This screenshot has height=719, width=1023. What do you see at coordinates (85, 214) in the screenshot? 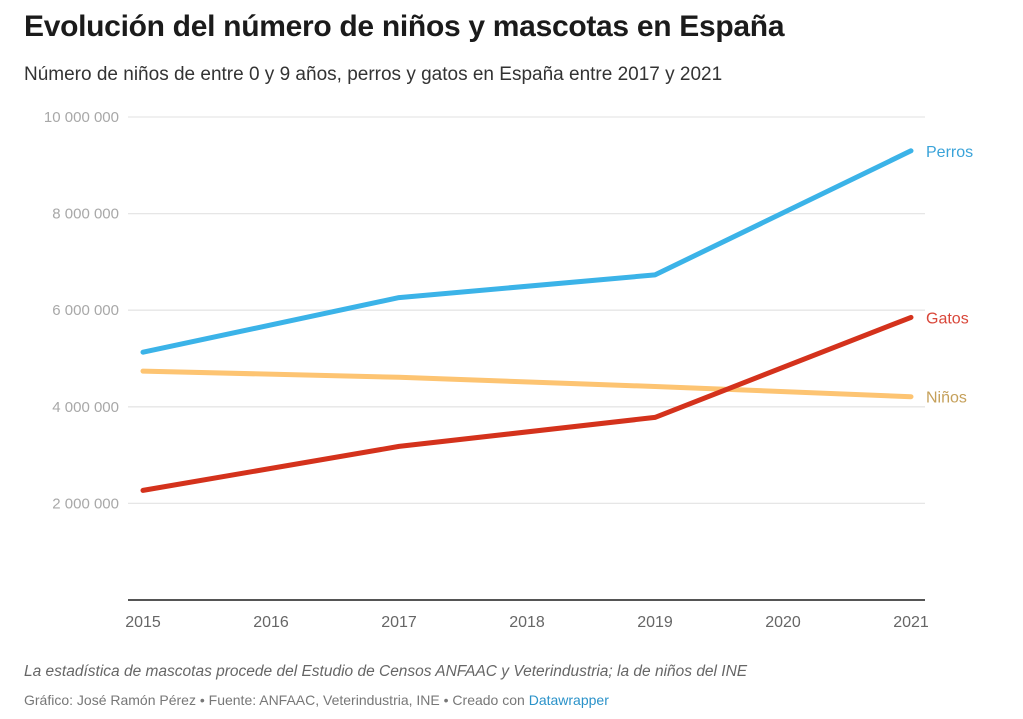
I see `y-tick-label: 8 000 000` at bounding box center [85, 214].